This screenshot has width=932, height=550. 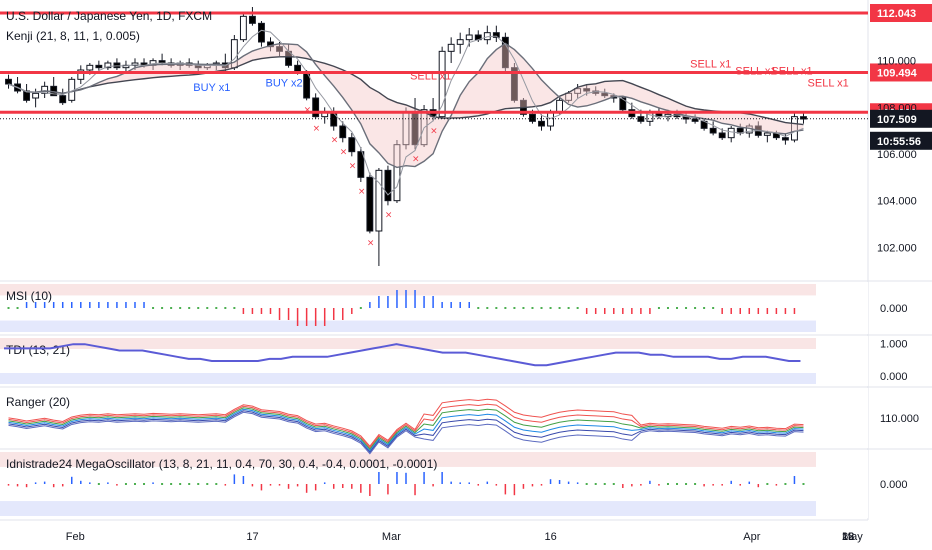 What do you see at coordinates (408, 378) in the screenshot?
I see `panel-lower-band` at bounding box center [408, 378].